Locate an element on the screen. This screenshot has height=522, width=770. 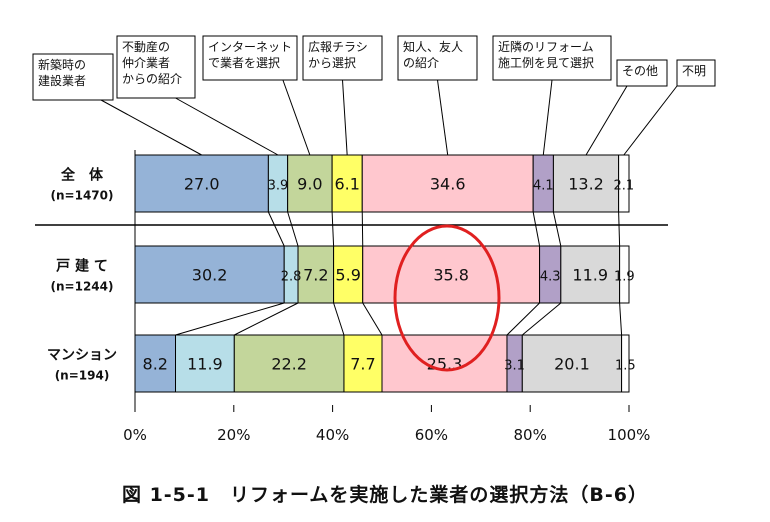
data-label: 1.5 is located at coordinates (625, 366).